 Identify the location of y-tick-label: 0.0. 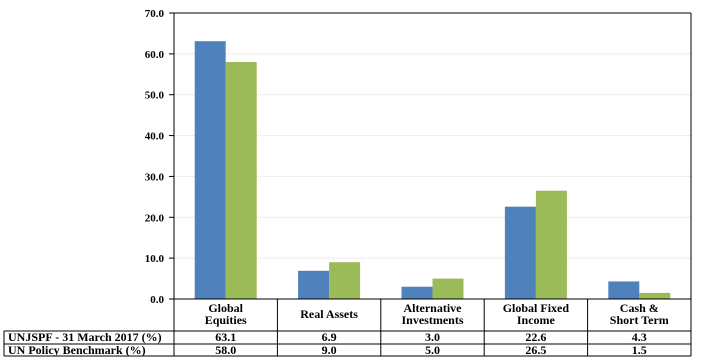
(157, 300).